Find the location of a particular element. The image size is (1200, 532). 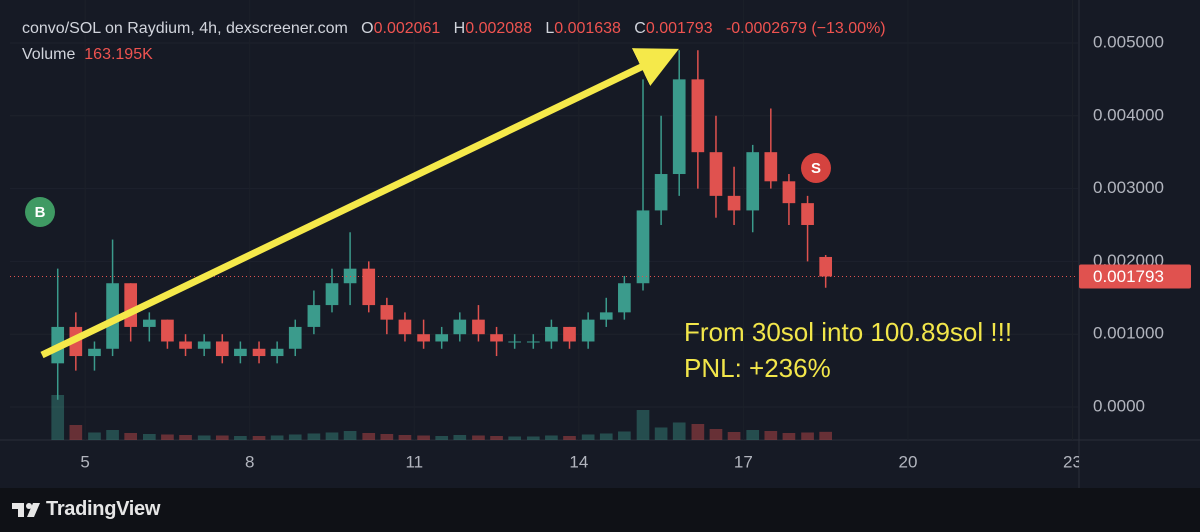

x-tick-label: 14 is located at coordinates (578, 461).